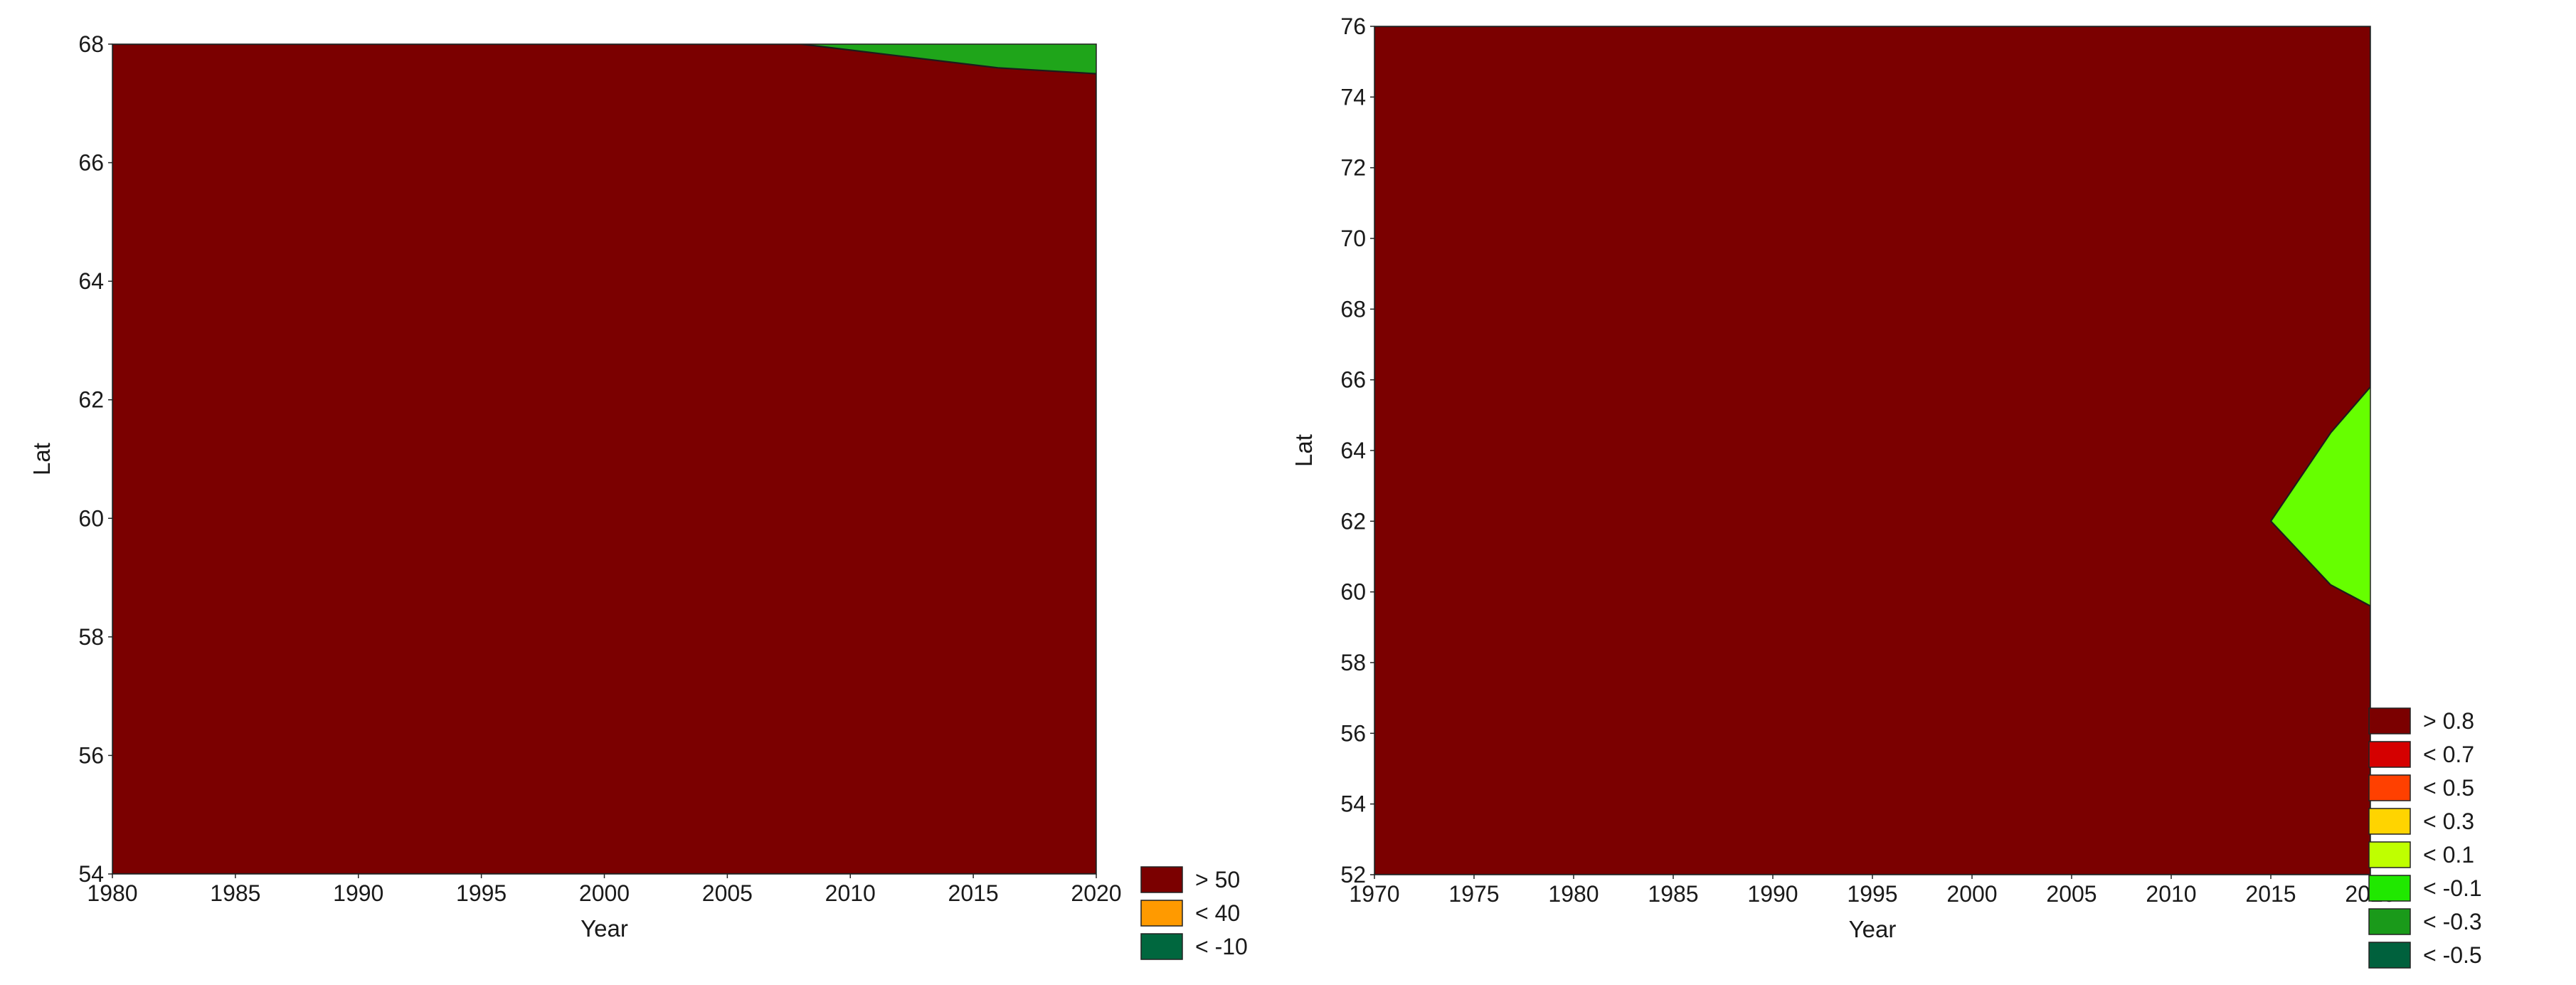  Describe the element at coordinates (2421, 855) in the screenshot. I see `legend-entry: < 0.1` at that location.